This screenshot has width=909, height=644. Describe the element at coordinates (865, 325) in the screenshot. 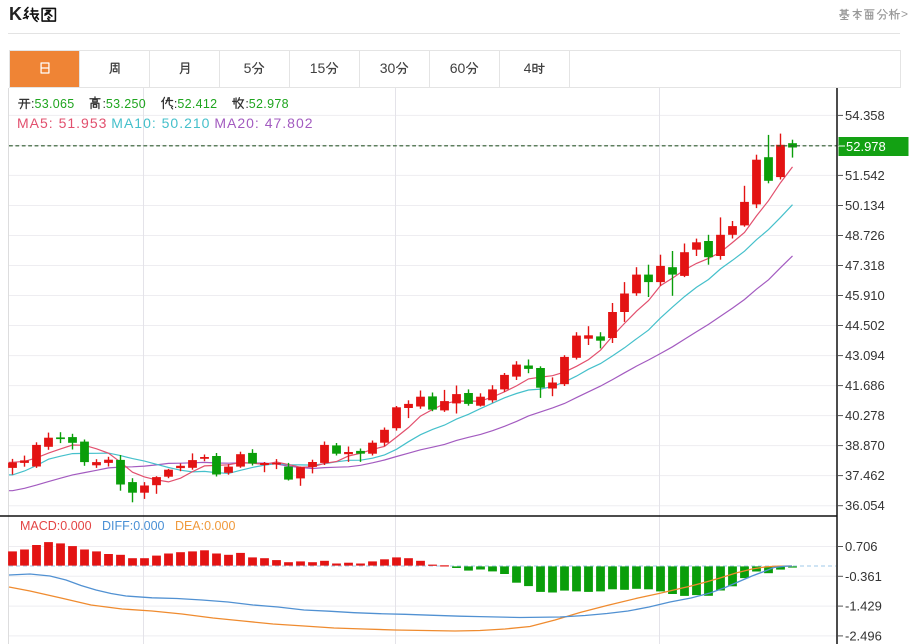

I see `svg-text: 44.502` at that location.